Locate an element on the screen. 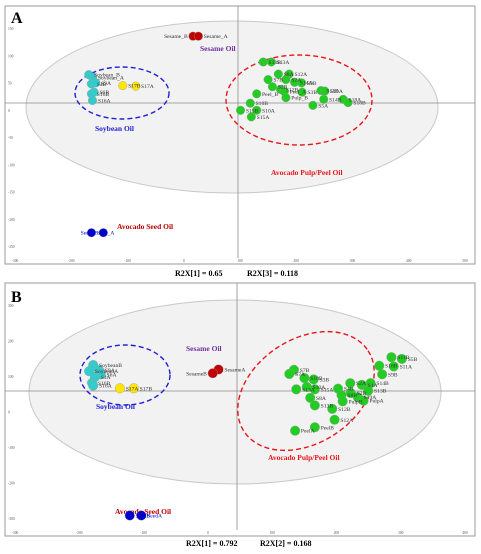 This screenshot has height=554, width=481. point-label: S6B is located at coordinates (104, 93).